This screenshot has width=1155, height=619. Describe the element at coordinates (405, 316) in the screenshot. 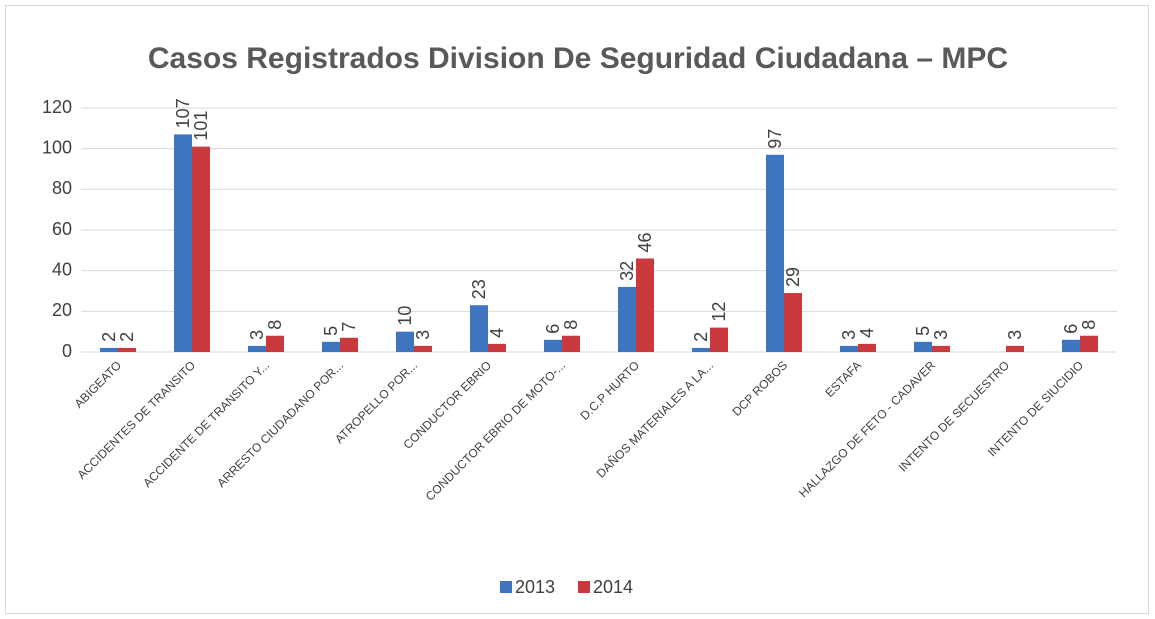

I see `value-label: 10` at that location.